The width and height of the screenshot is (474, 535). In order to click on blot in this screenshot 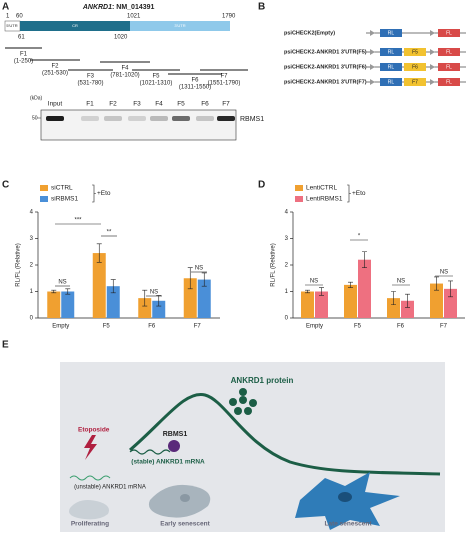, I will do `click(138, 125)`.